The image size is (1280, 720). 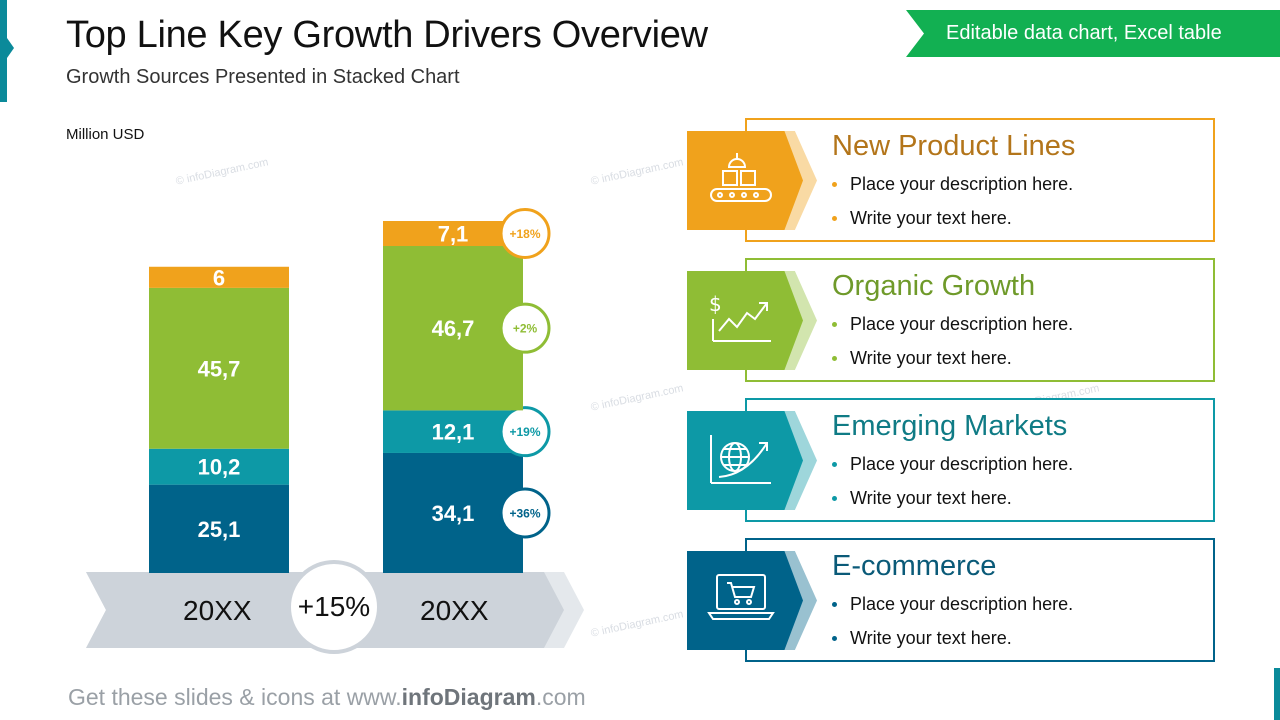 I want to click on footer-brand: infoDiagram, so click(x=468, y=697).